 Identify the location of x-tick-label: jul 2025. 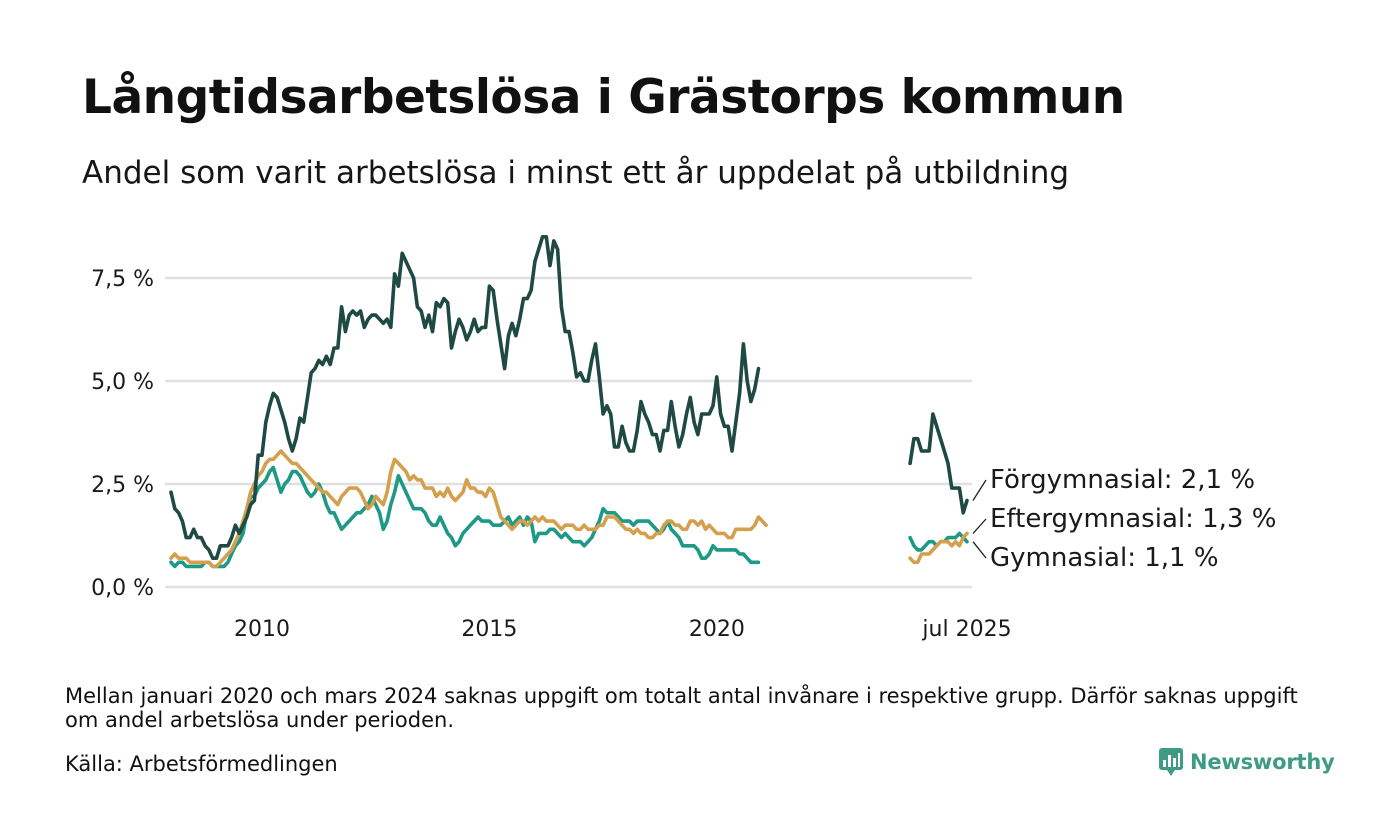
(966, 629).